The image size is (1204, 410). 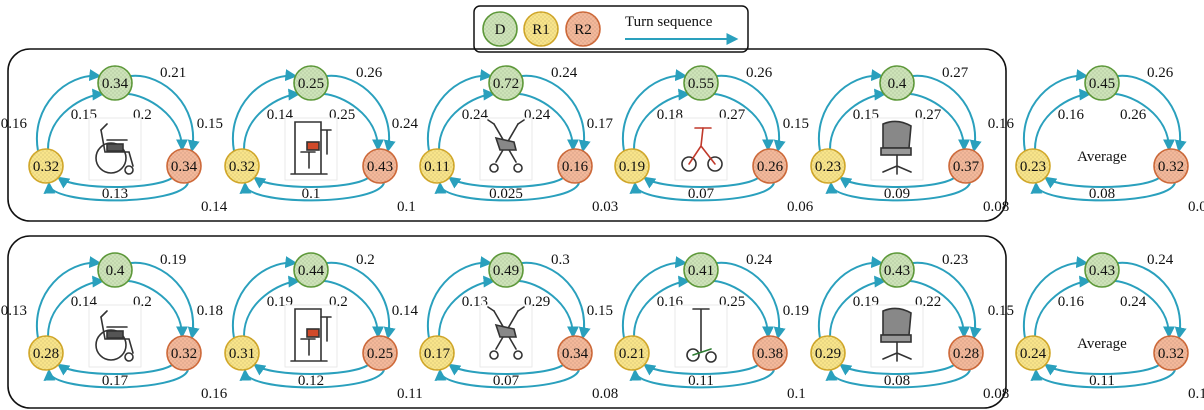 I want to click on label-r2-to-r1-inner: 0.12, so click(x=311, y=381).